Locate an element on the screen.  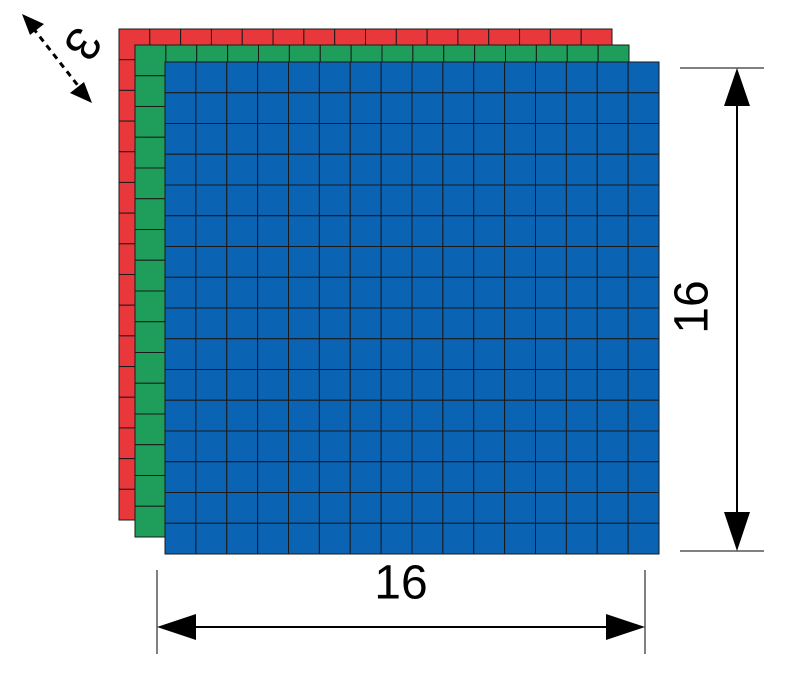
height-dimension: 16 is located at coordinates (715, 309).